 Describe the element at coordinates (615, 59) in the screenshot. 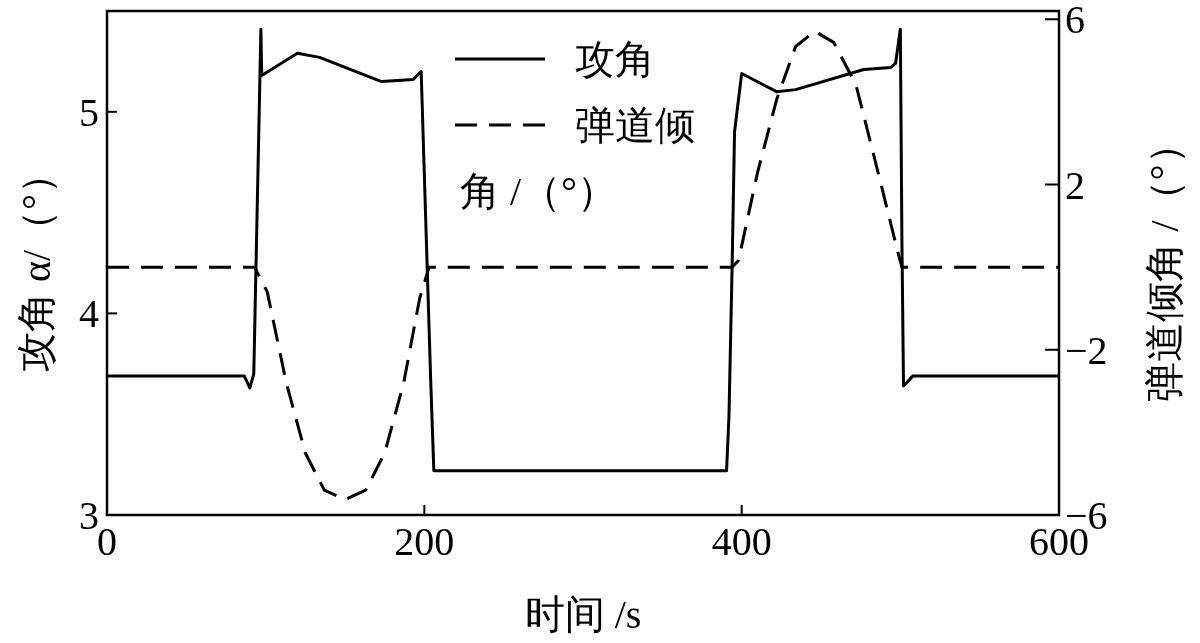

I see `legend-label: 攻角` at that location.